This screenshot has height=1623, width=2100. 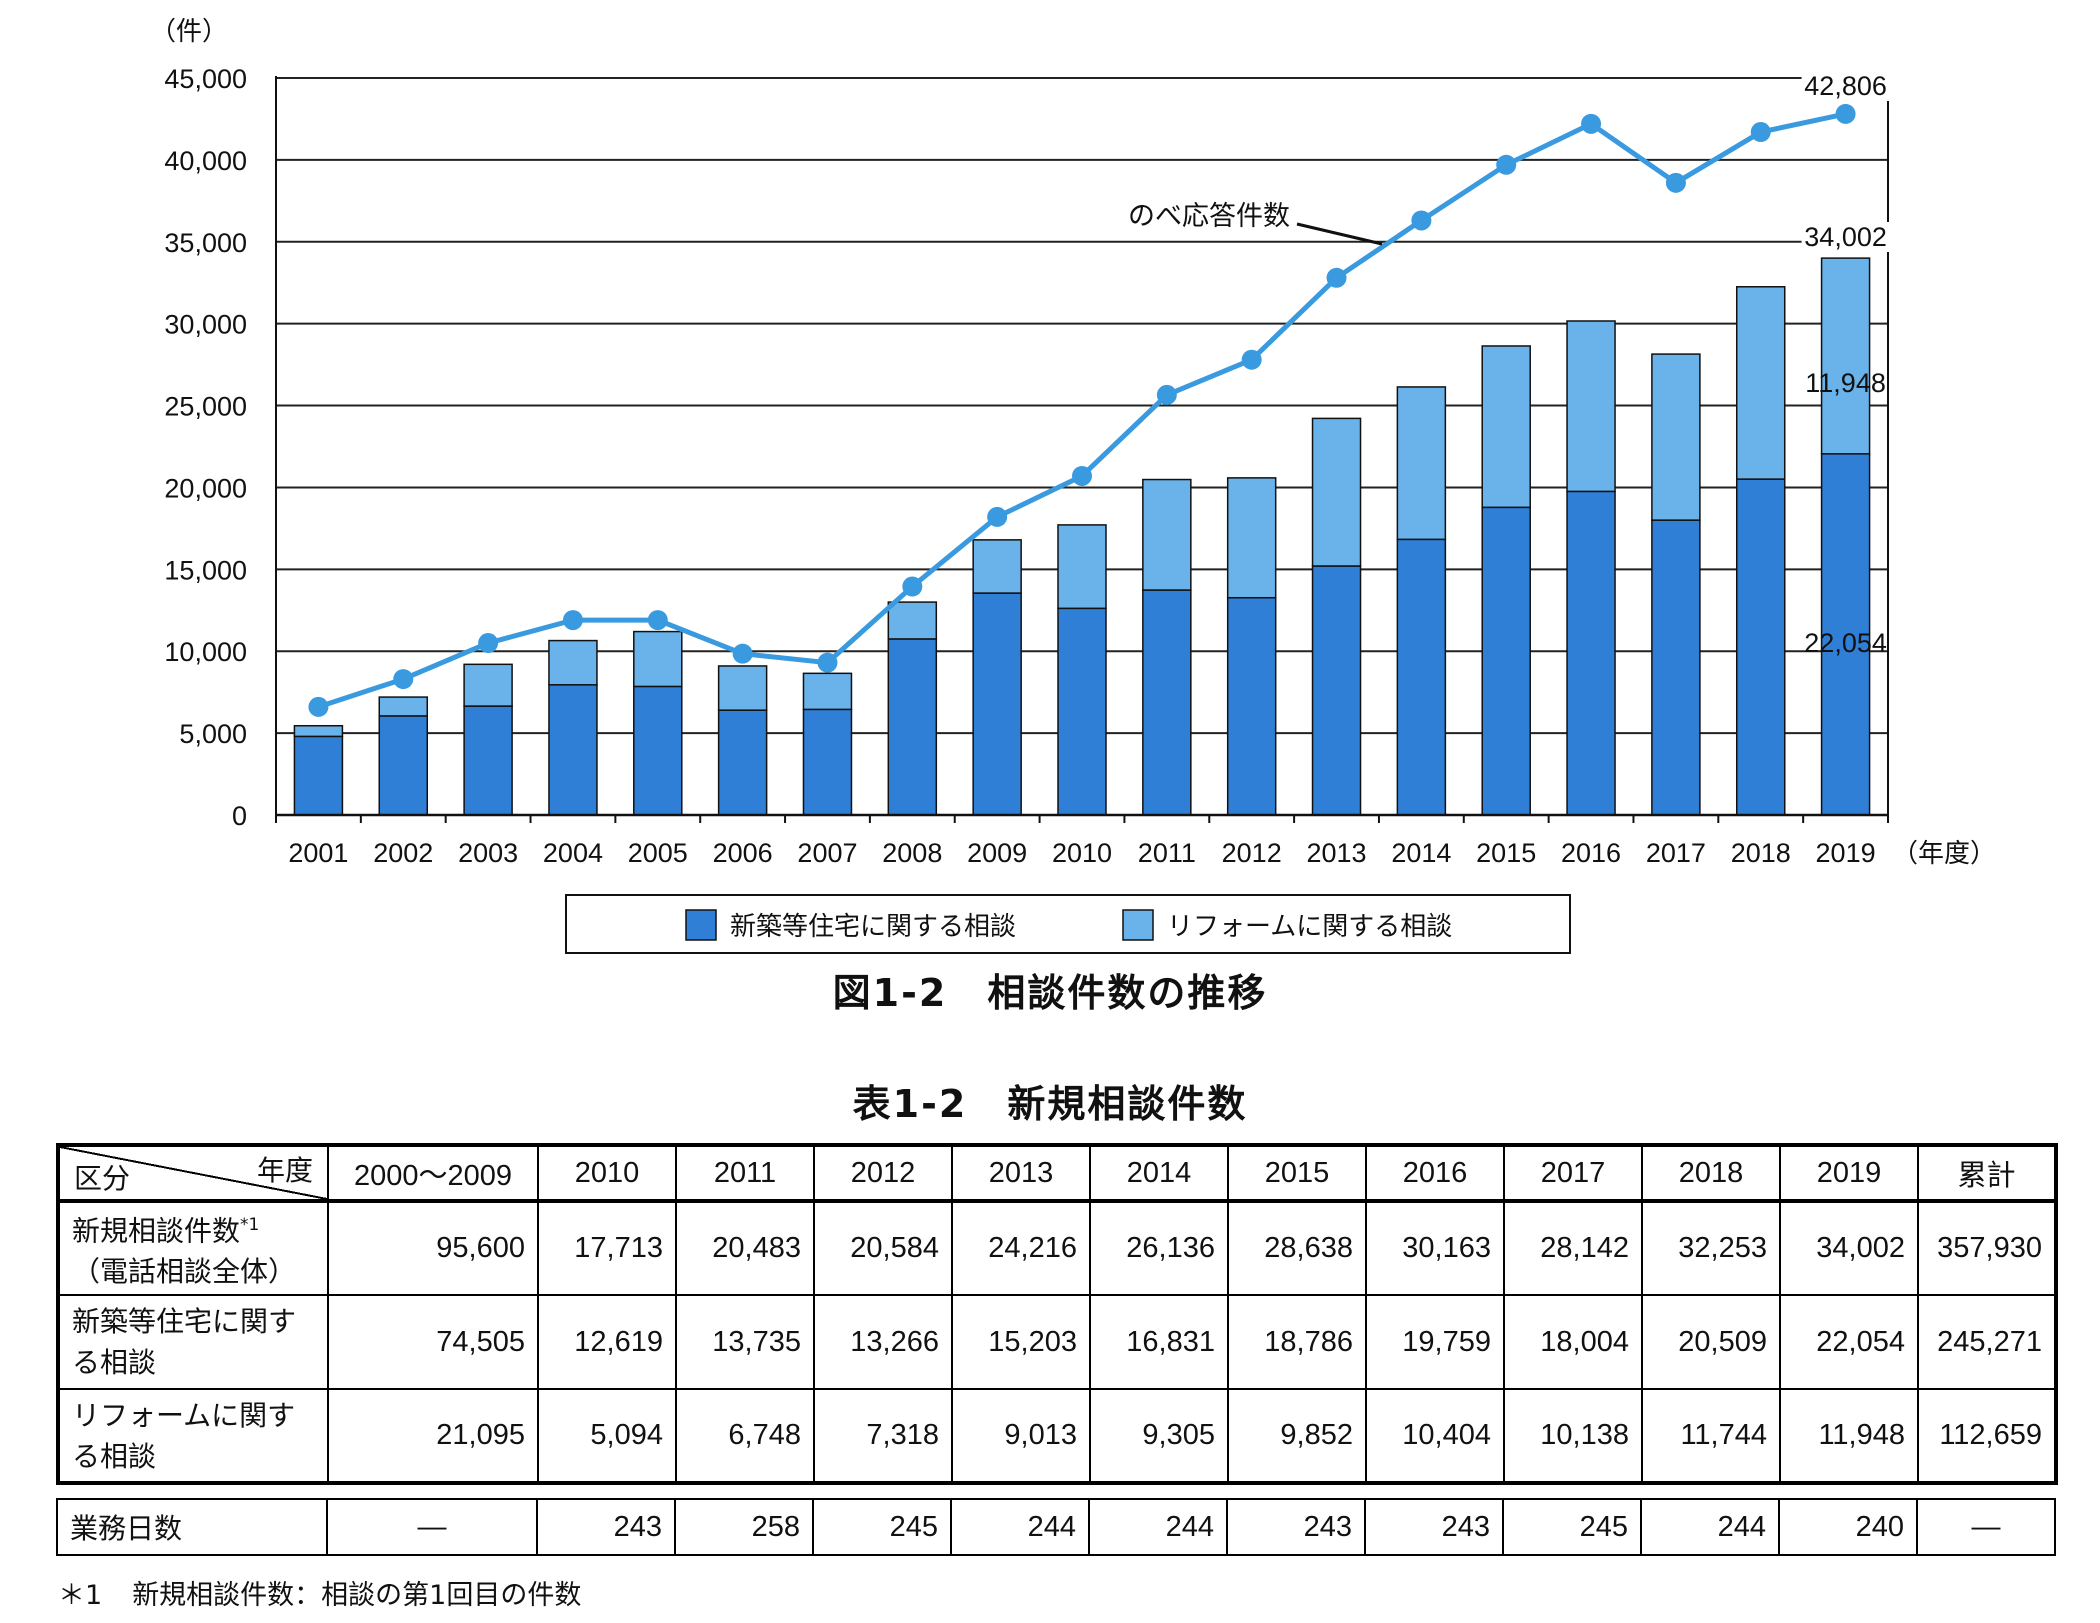 I want to click on x-tick-label: 2010, so click(x=1082, y=853).